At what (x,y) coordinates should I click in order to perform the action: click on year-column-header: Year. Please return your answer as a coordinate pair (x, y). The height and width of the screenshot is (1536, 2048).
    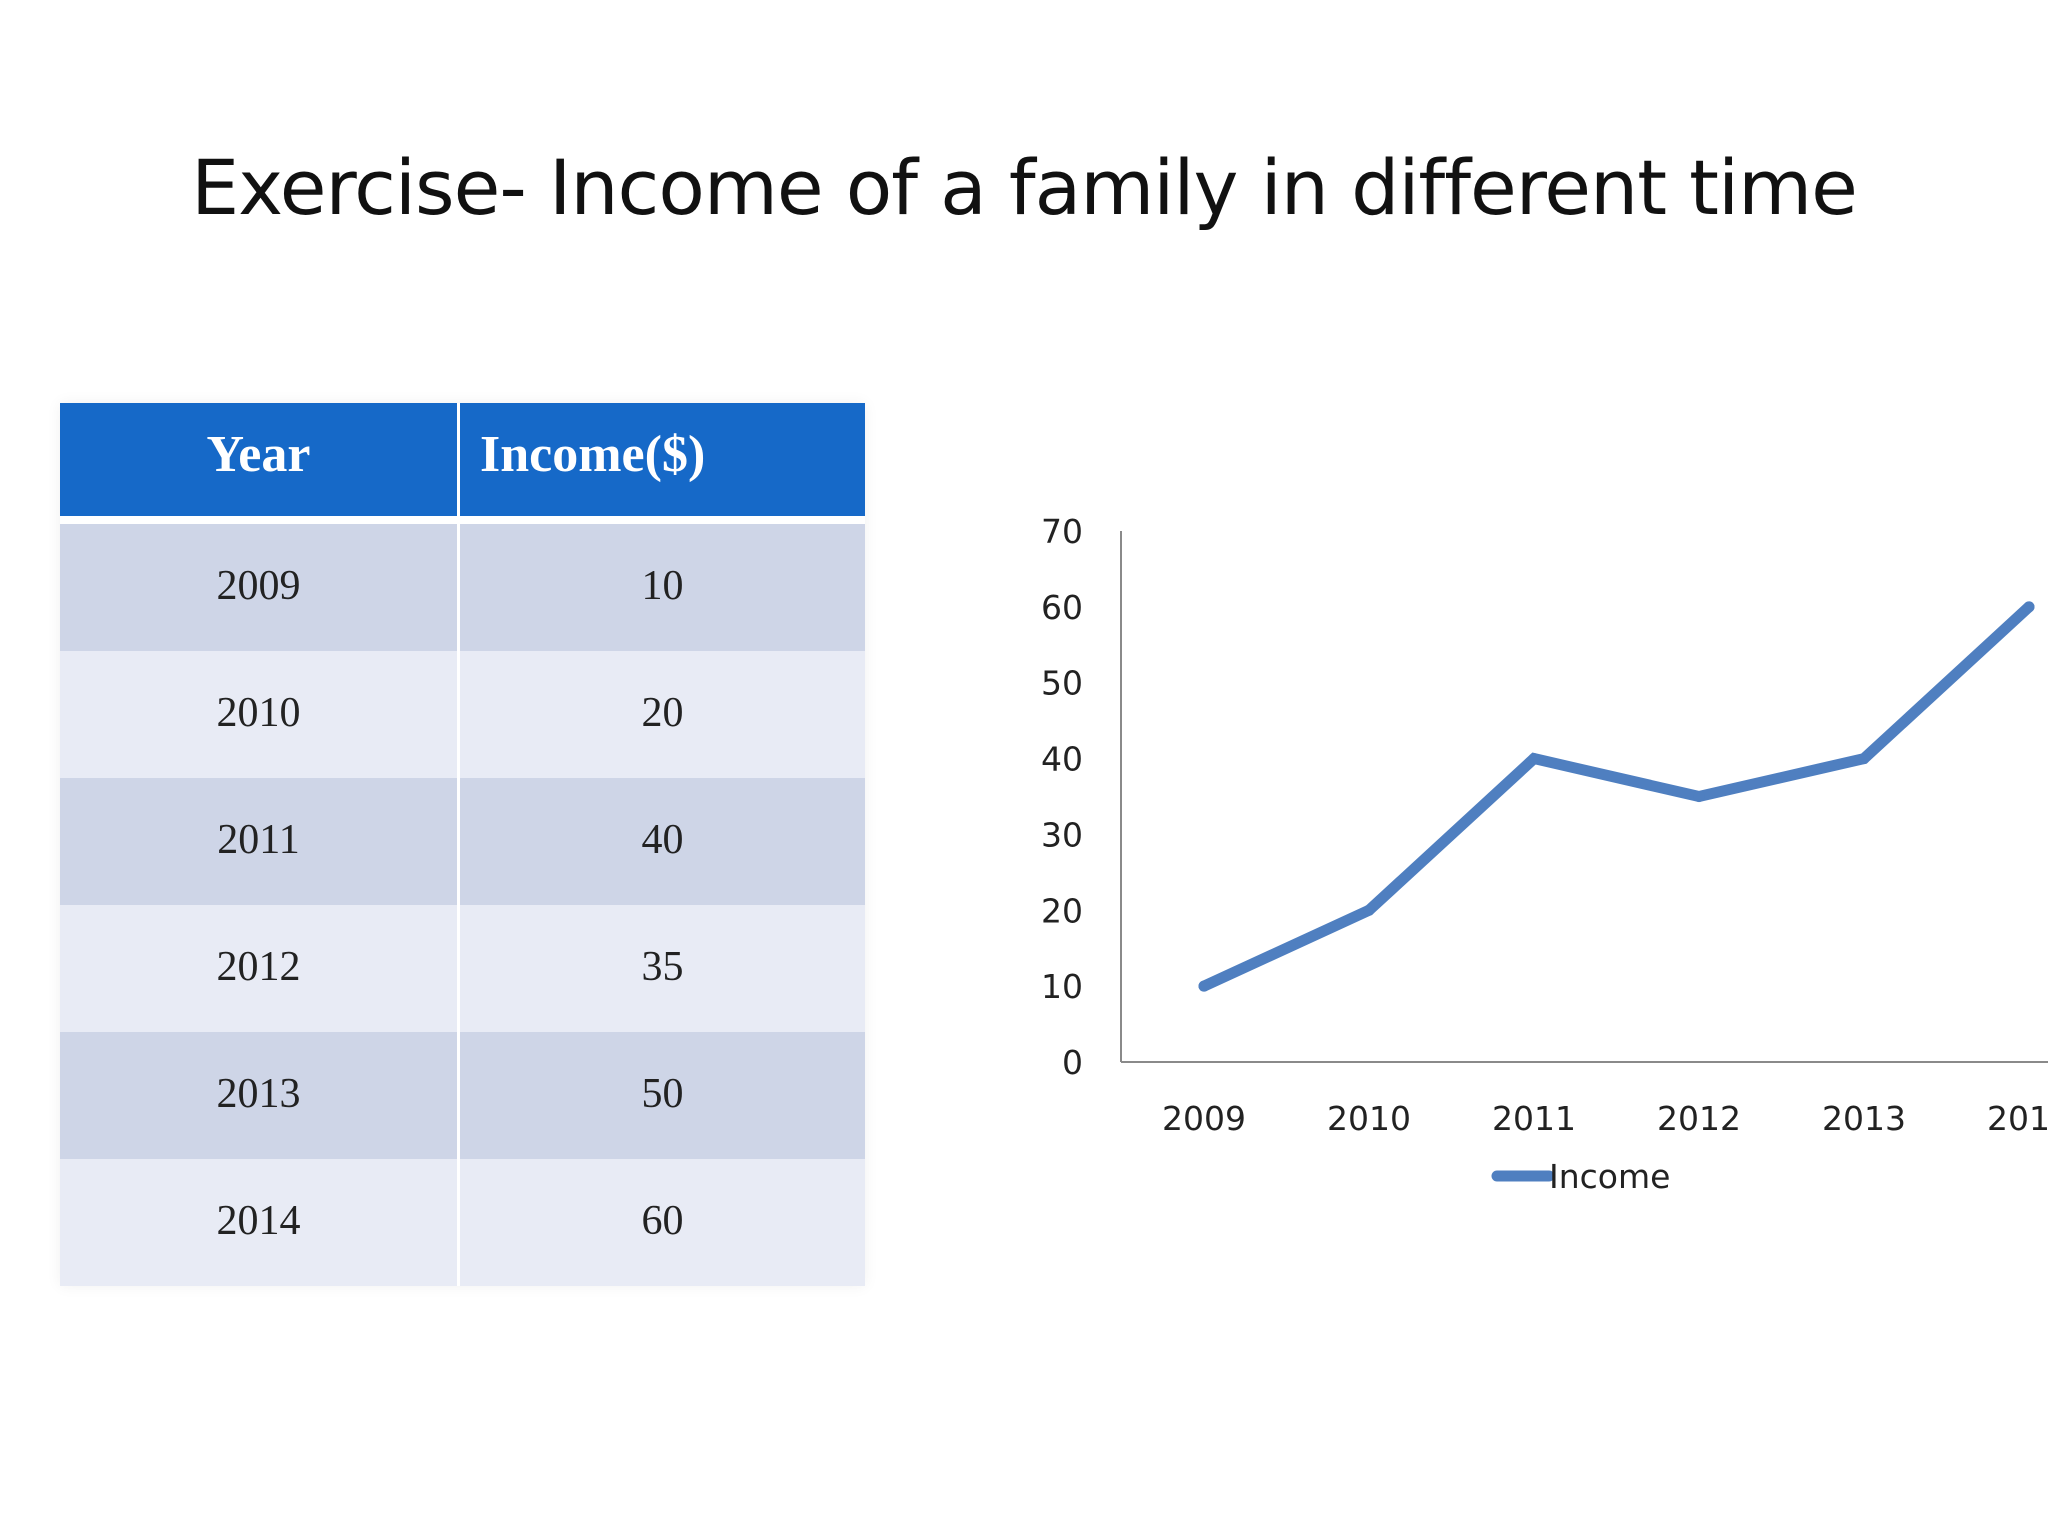
    Looking at the image, I should click on (260, 463).